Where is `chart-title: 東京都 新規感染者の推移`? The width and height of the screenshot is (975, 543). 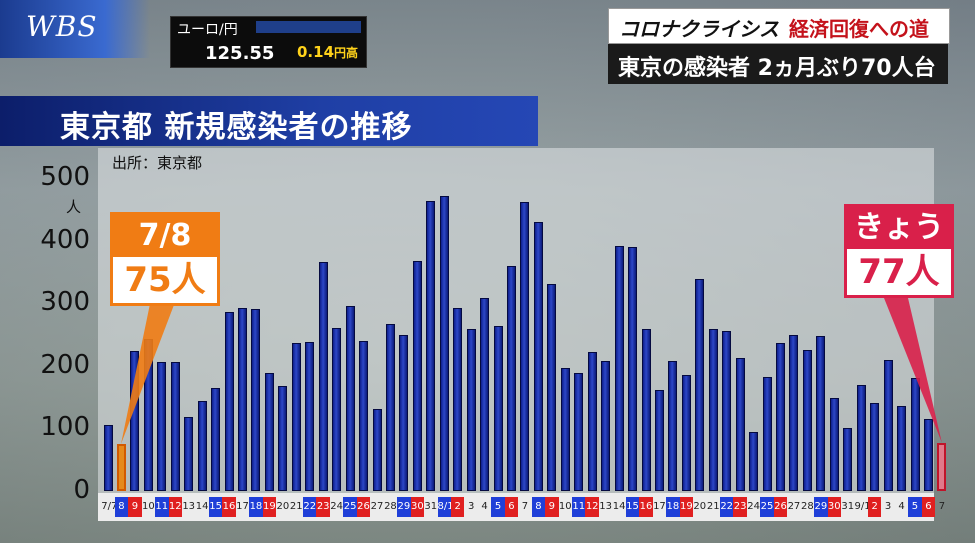
chart-title: 東京都 新規感染者の推移 is located at coordinates (236, 127).